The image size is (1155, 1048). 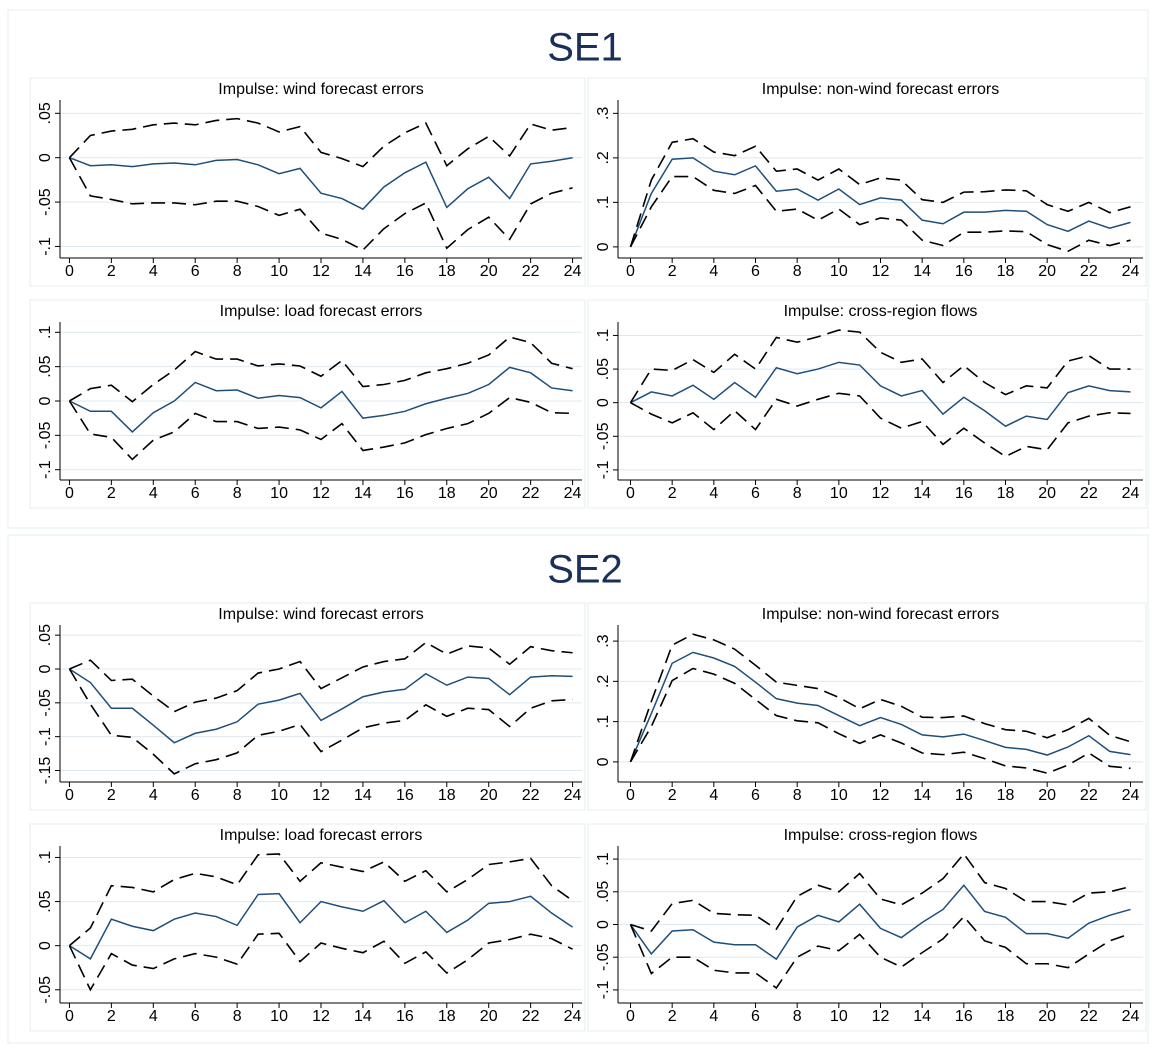 What do you see at coordinates (880, 89) in the screenshot?
I see `panel-title: Impulse: non-wind forecast errors` at bounding box center [880, 89].